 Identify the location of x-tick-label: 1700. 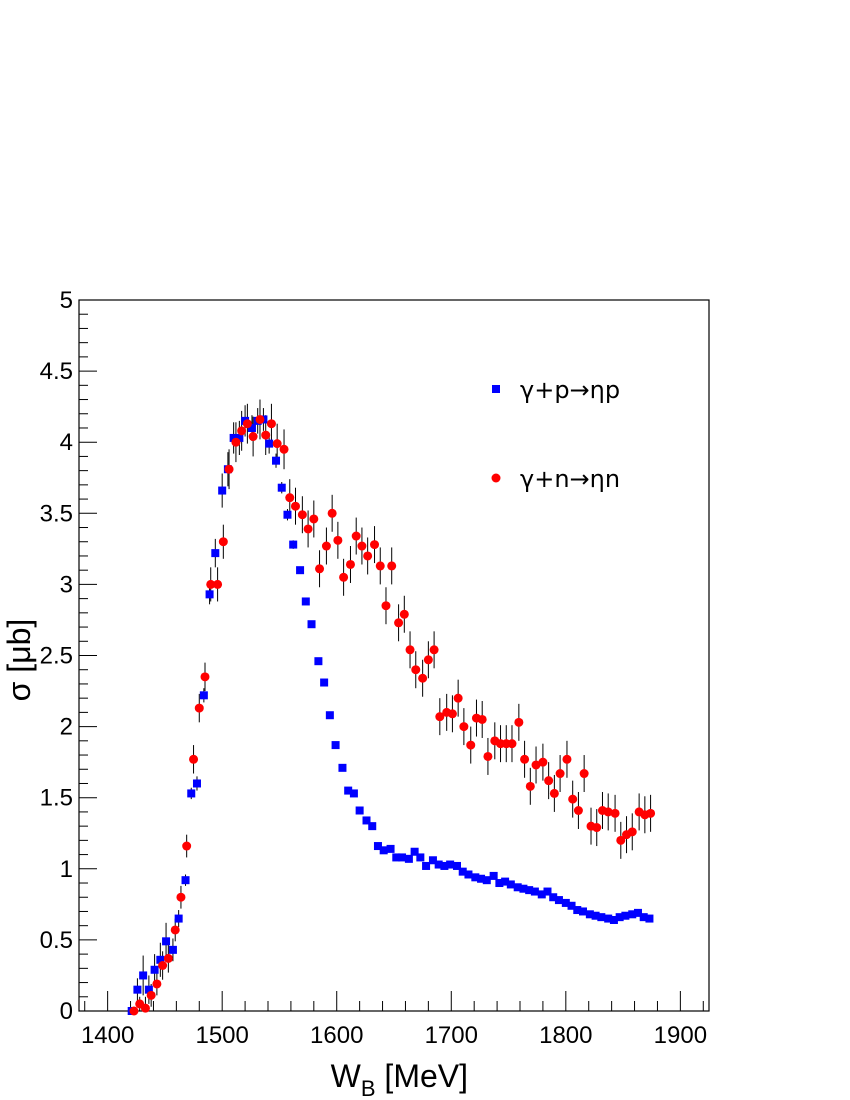
(451, 1035).